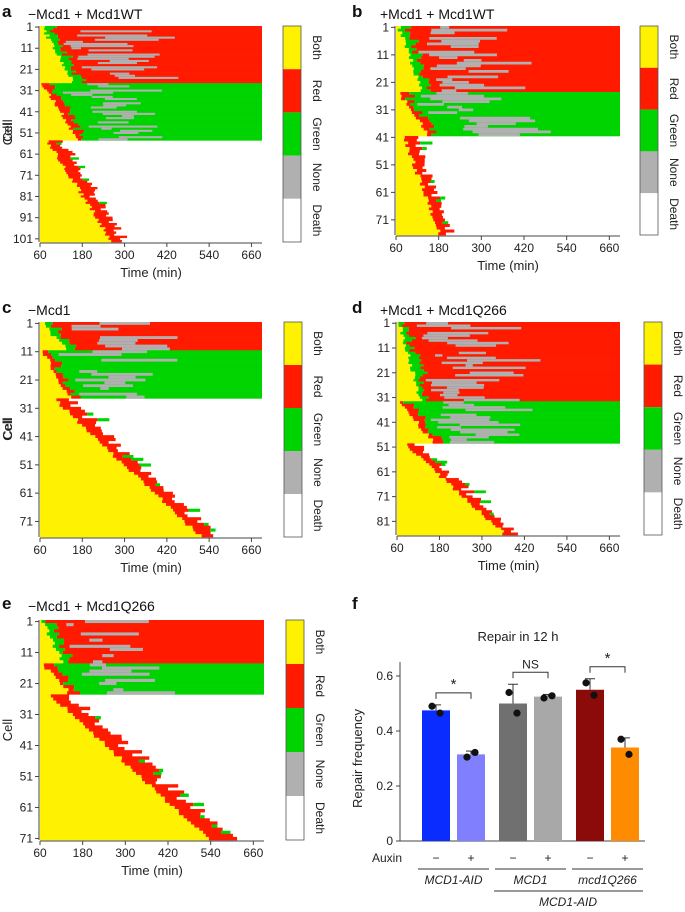 This screenshot has height=912, width=685. Describe the element at coordinates (209, 550) in the screenshot. I see `x-tick-label: 540` at that location.